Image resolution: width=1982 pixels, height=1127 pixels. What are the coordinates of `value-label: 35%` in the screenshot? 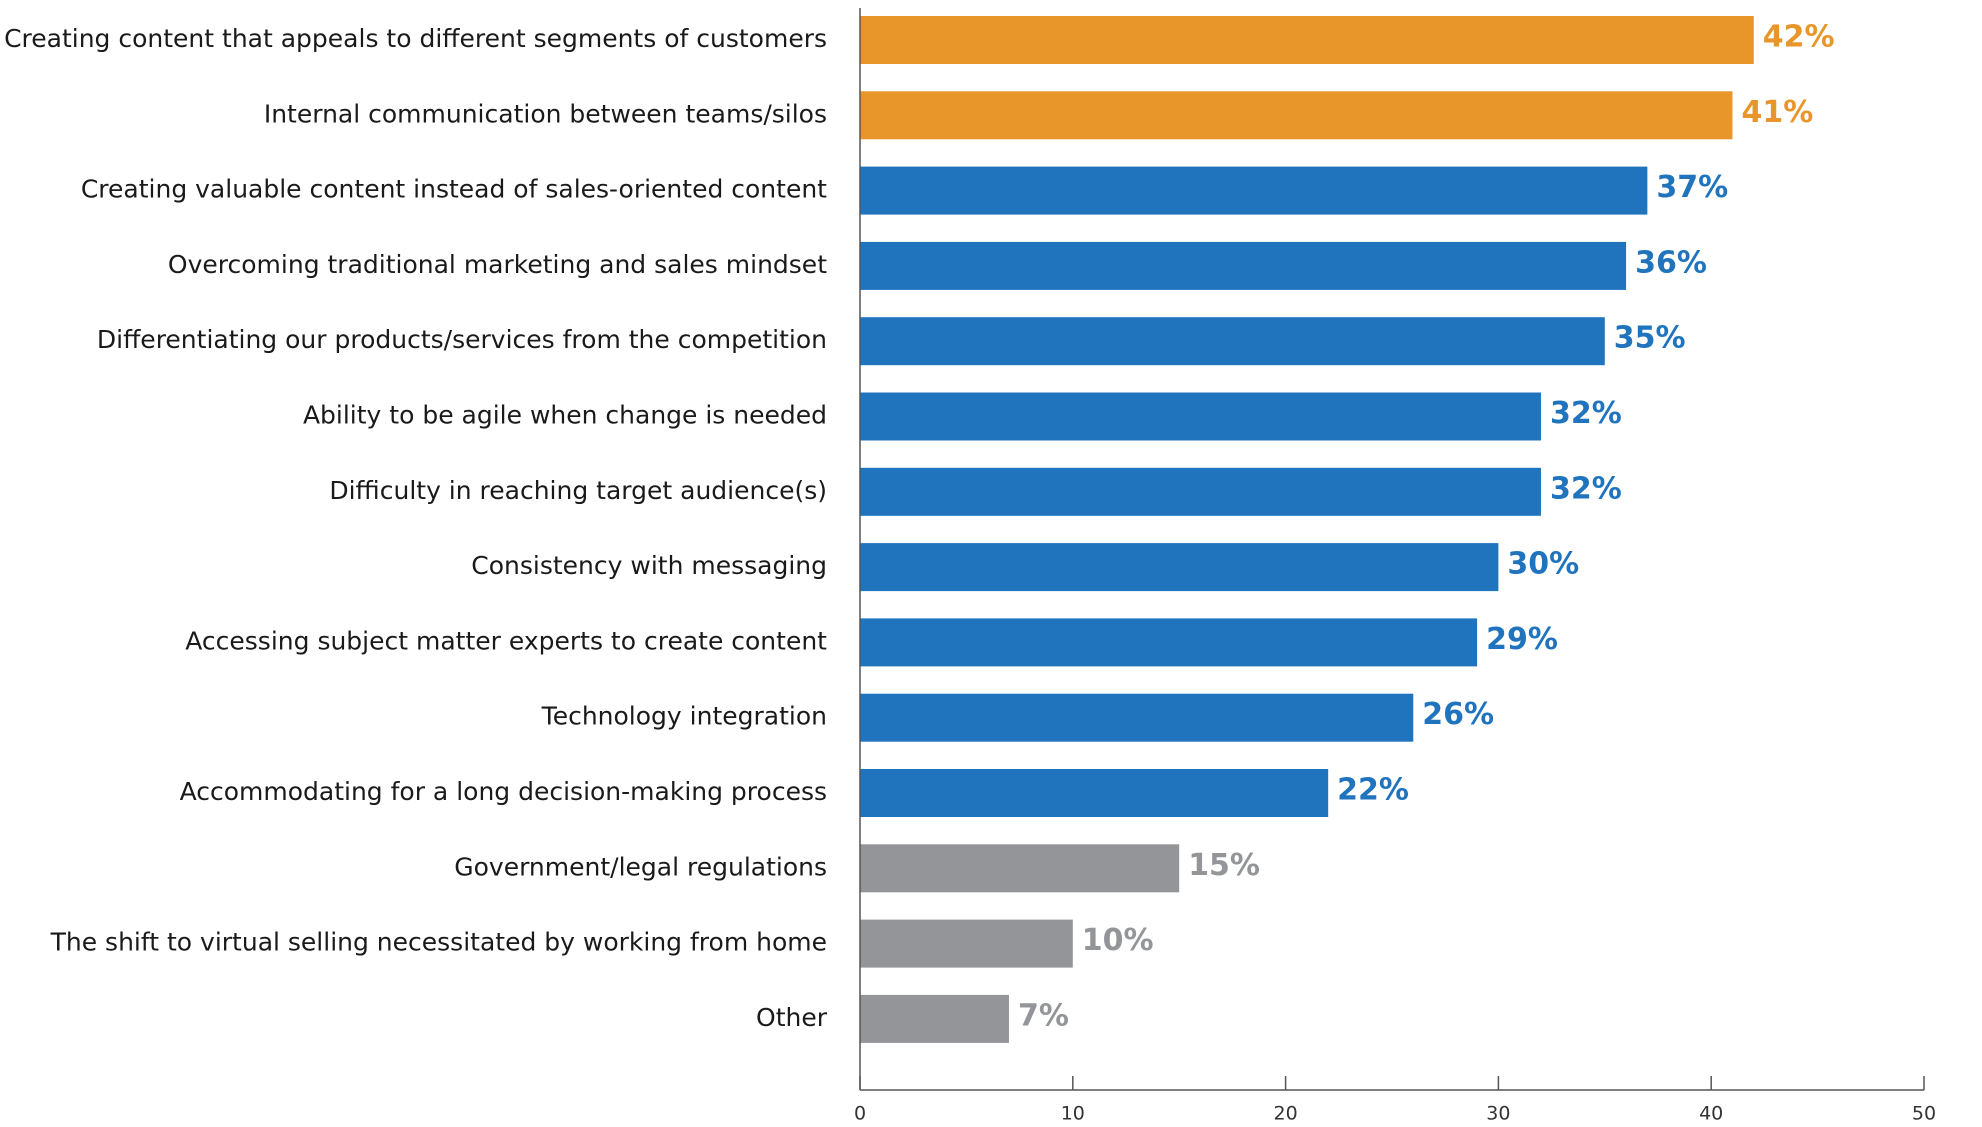 It's located at (1650, 338).